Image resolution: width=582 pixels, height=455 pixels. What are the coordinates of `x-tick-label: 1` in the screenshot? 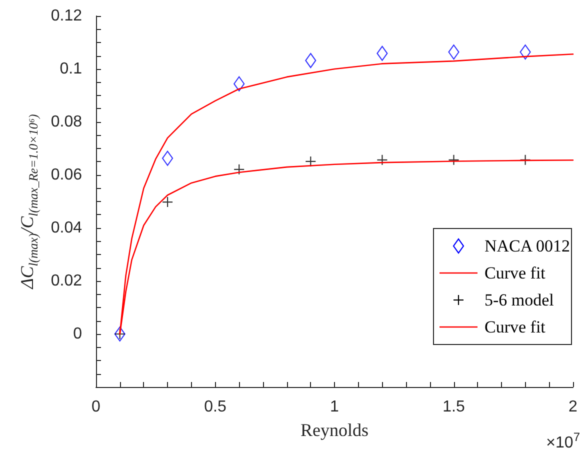 It's located at (335, 407).